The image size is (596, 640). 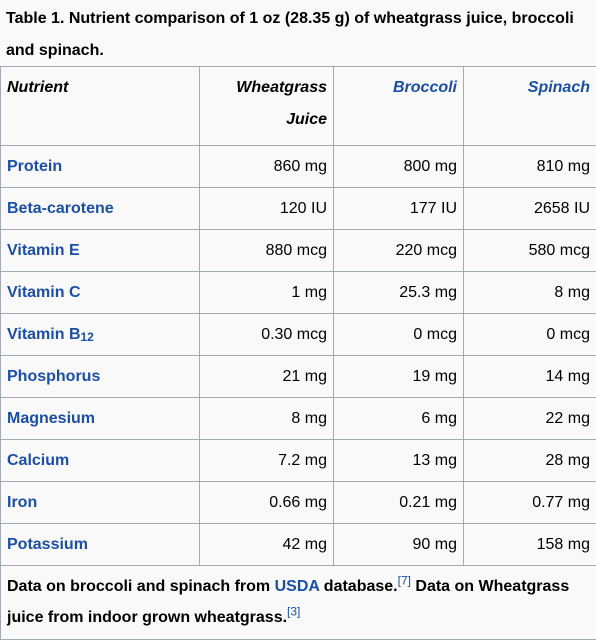 I want to click on broccoli-value: 19 mg, so click(x=399, y=377).